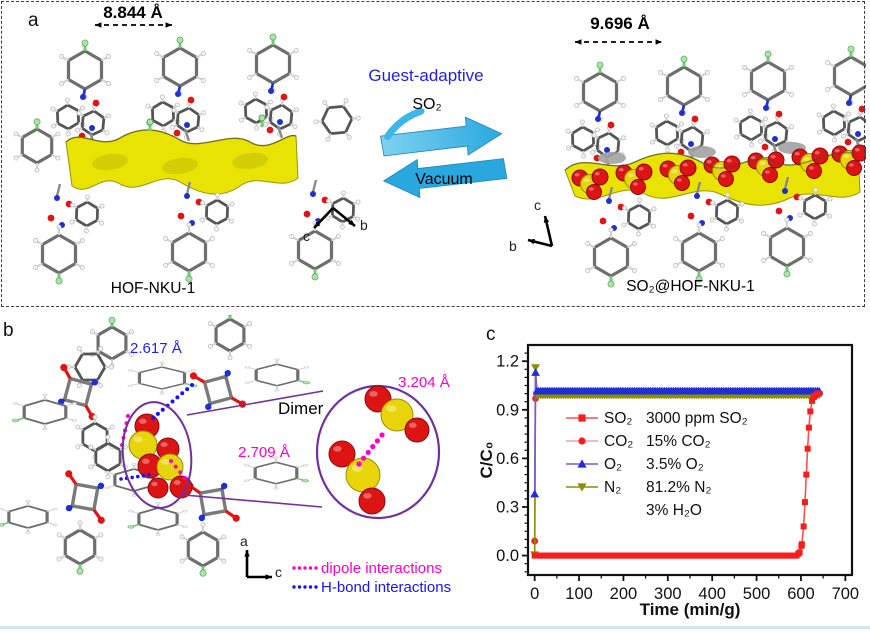  What do you see at coordinates (579, 594) in the screenshot?
I see `svg-text: 100` at bounding box center [579, 594].